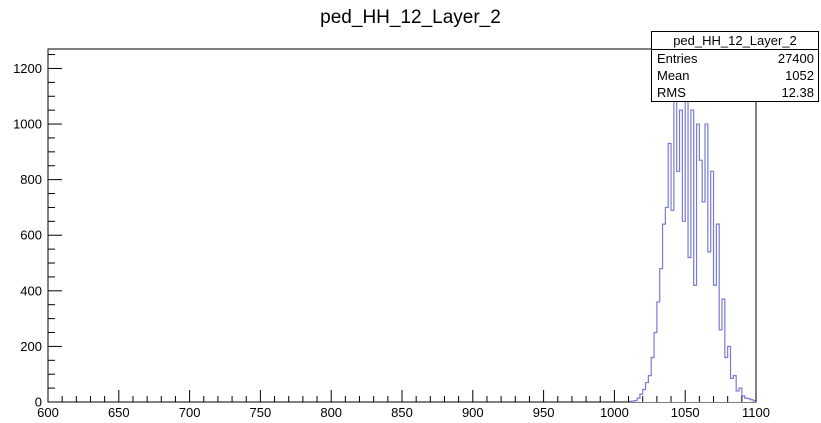 The image size is (821, 423). I want to click on stats-row-rms: RMS 12.38, so click(735, 92).